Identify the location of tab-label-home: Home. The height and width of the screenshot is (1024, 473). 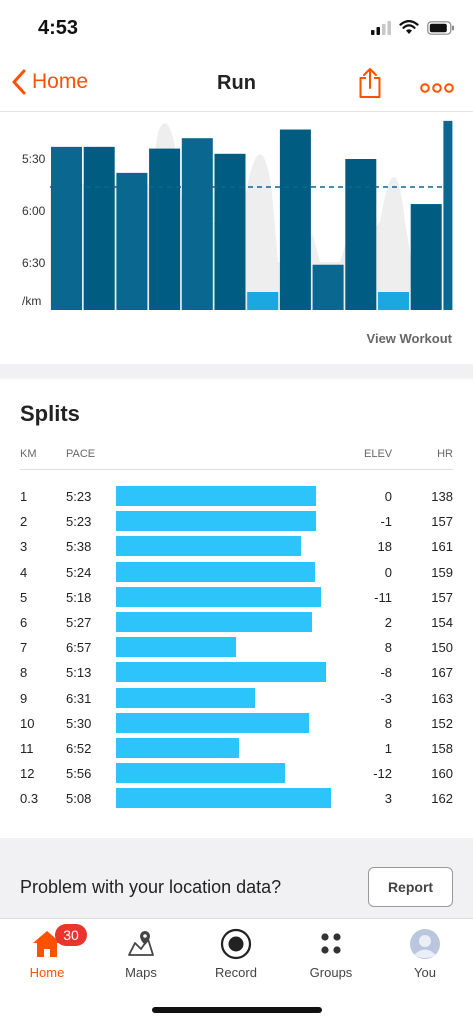
(47, 972).